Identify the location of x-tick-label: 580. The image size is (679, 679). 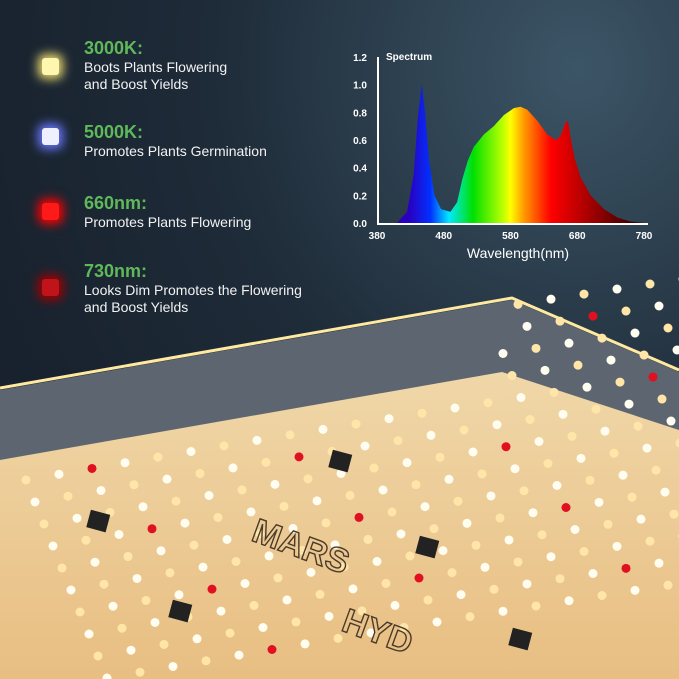
(510, 236).